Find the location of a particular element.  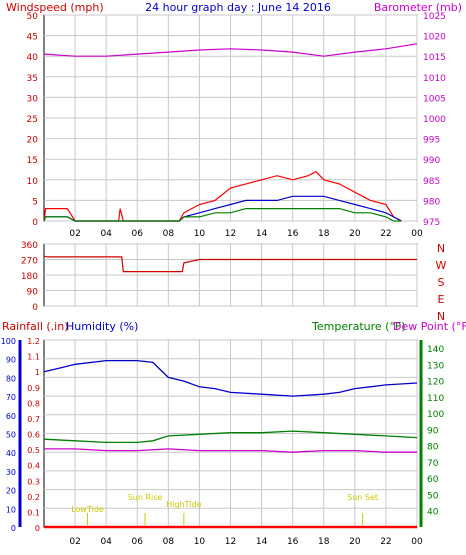

rain-y-tick: 0.5 is located at coordinates (33, 450).